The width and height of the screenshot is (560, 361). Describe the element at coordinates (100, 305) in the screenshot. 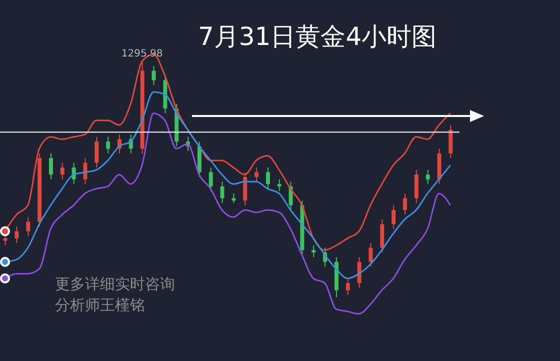

I see `annotation: 分析师王槿铭` at that location.